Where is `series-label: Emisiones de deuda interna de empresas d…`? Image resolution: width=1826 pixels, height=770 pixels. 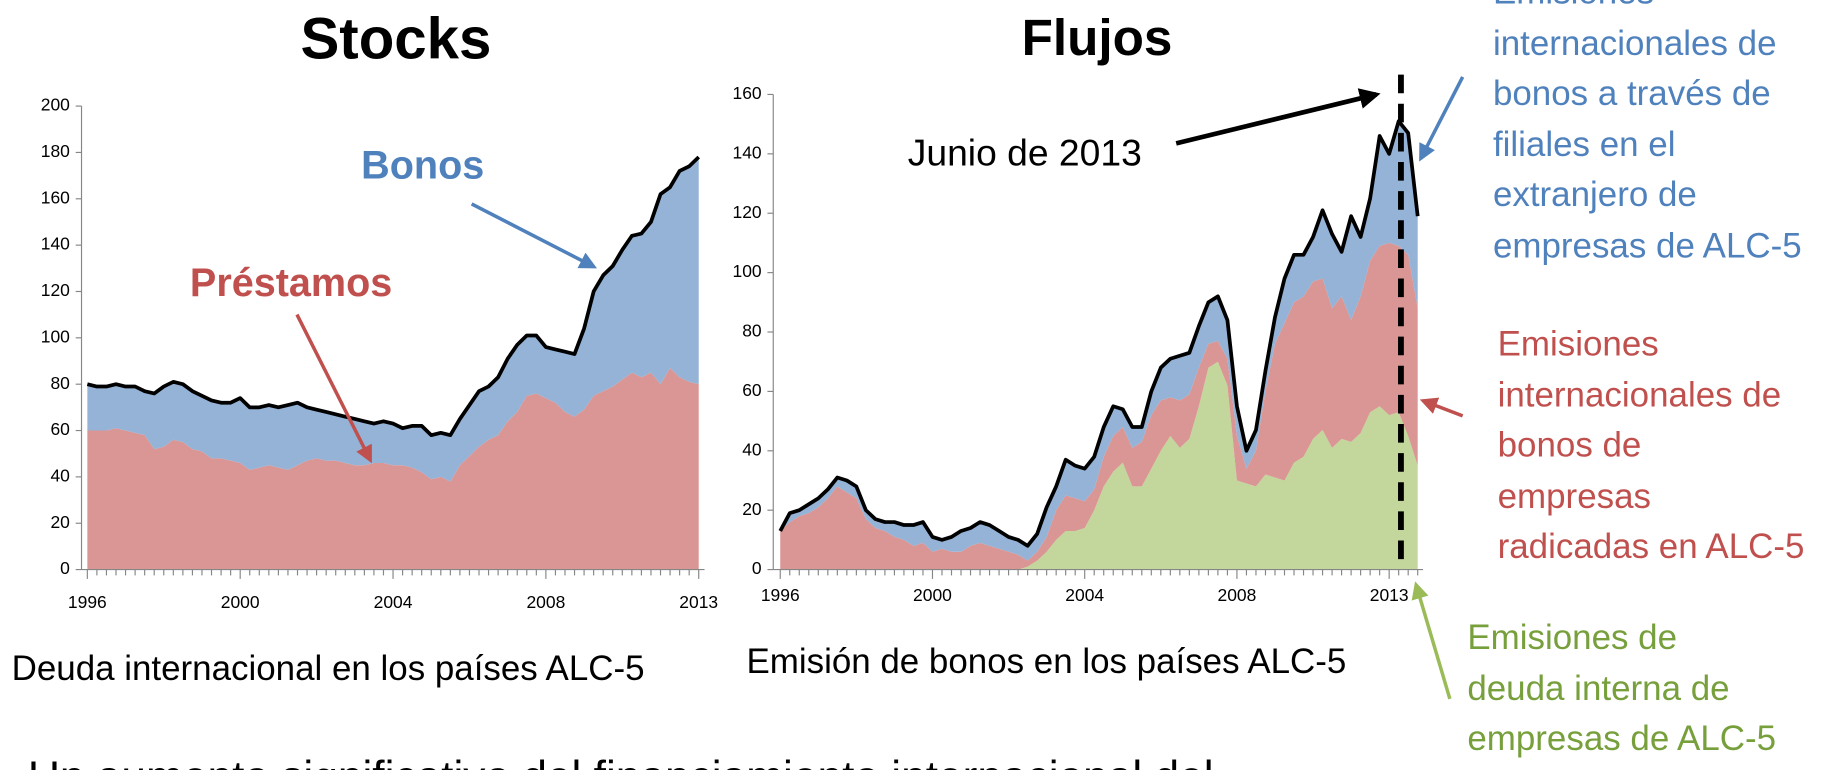 series-label: Emisiones de deuda interna de empresas d… is located at coordinates (1622, 688).